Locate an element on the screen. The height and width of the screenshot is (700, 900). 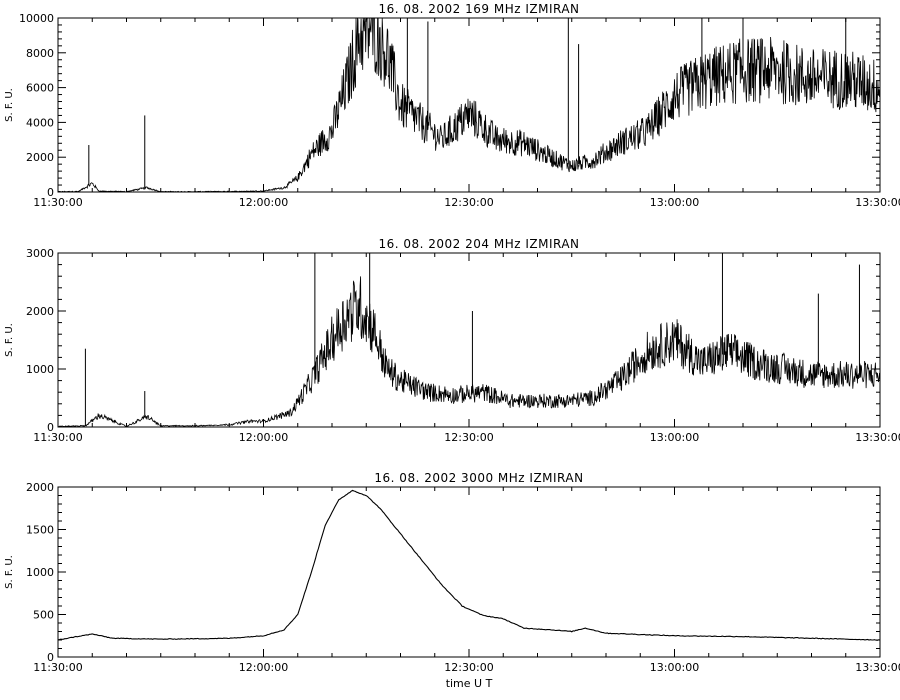
chart-title: 16. 08. 2002 204 MHz IZMIRAN is located at coordinates (478, 244).